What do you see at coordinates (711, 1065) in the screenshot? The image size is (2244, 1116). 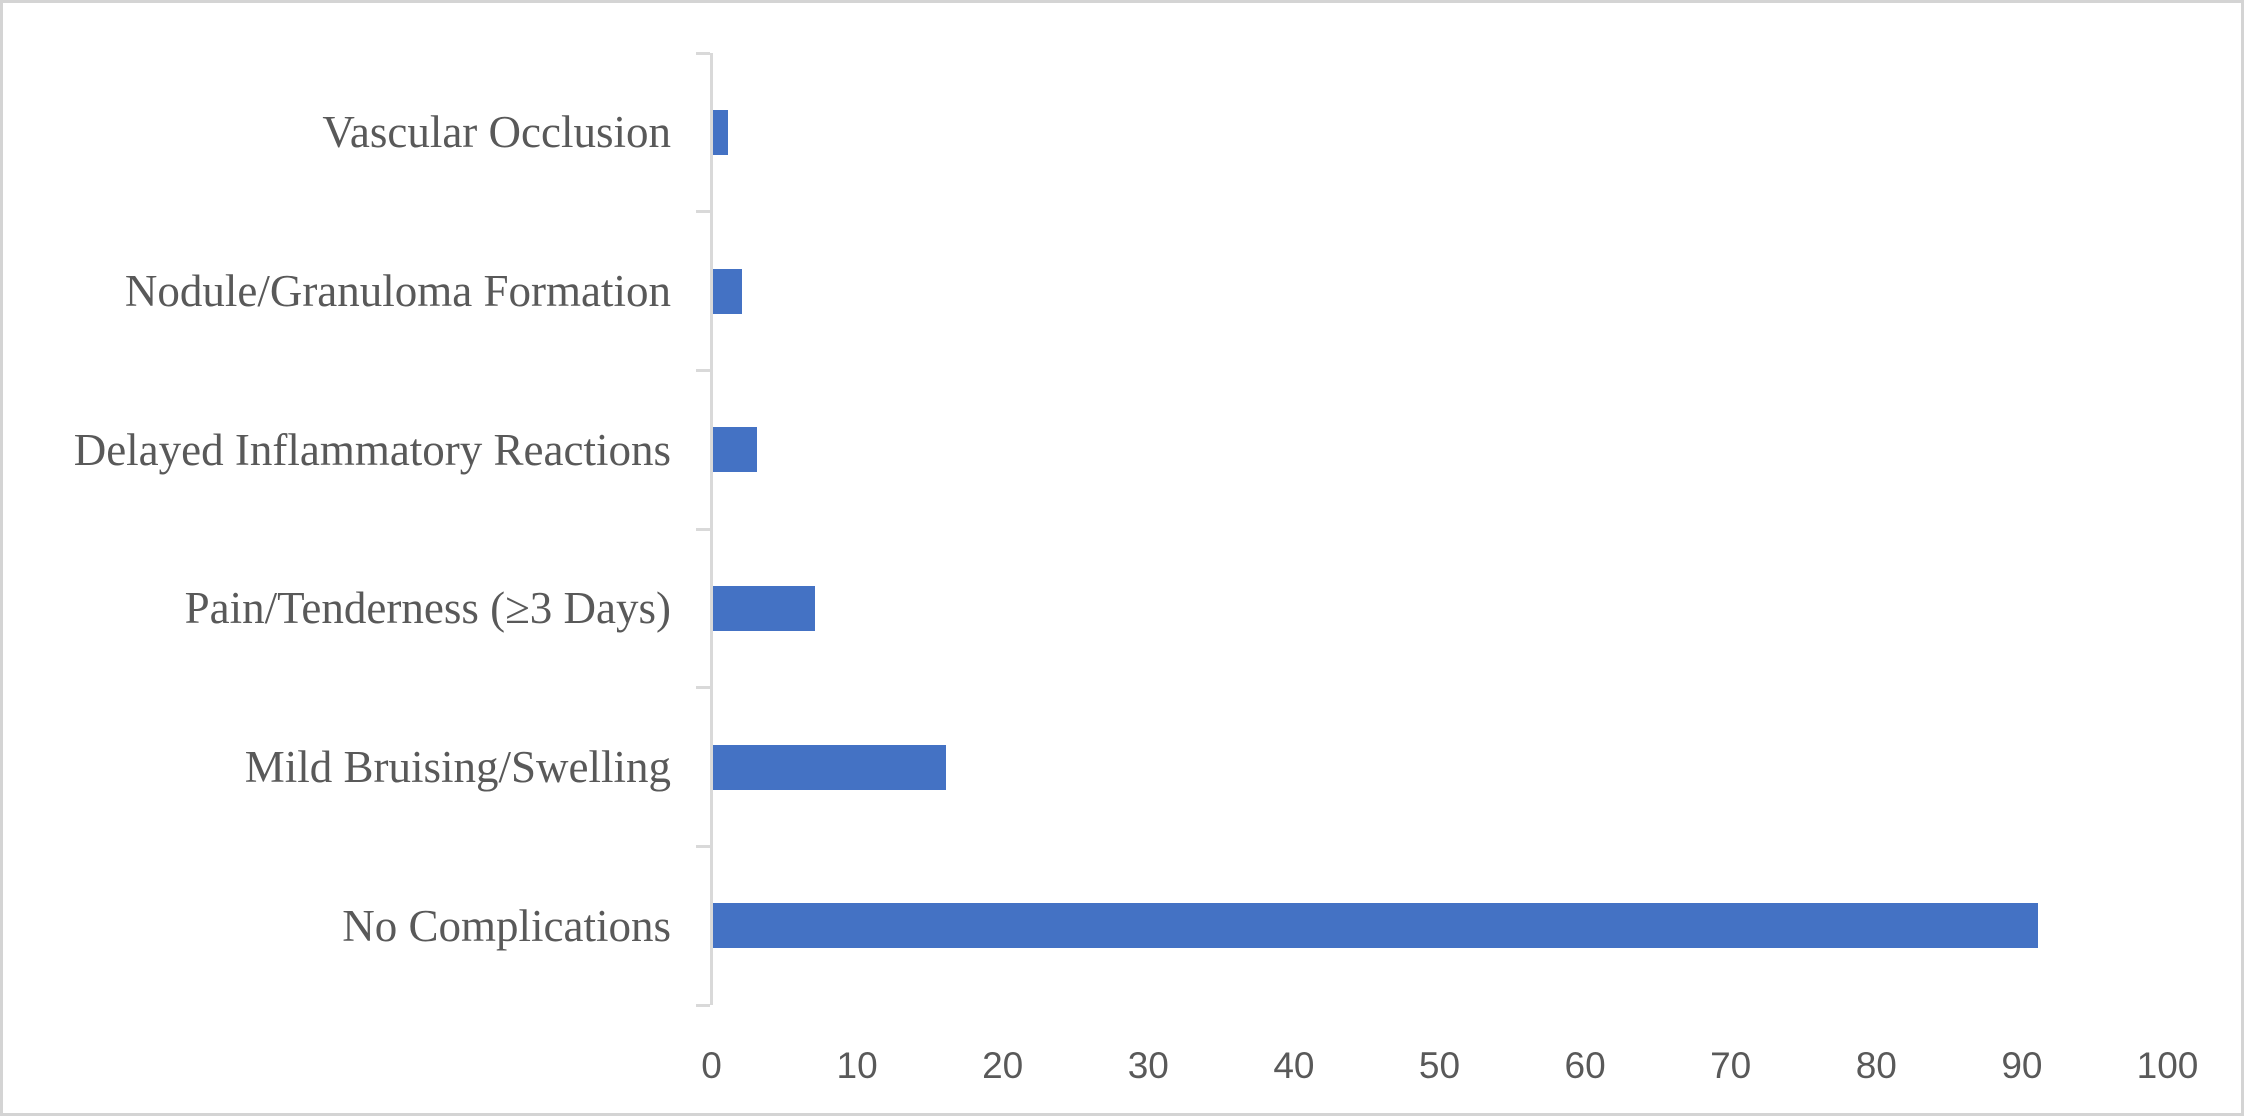 I see `x-axis-tick-label: 0` at bounding box center [711, 1065].